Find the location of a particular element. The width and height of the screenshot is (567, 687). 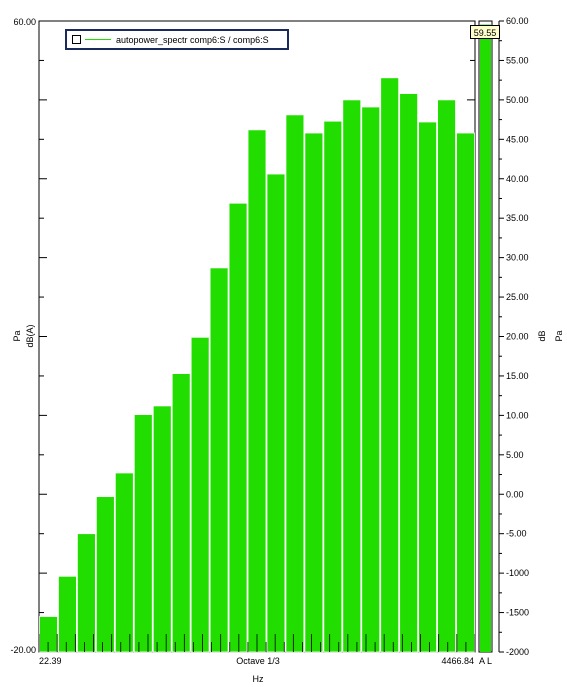

right-axis-unit-pa: Pa is located at coordinates (559, 335).